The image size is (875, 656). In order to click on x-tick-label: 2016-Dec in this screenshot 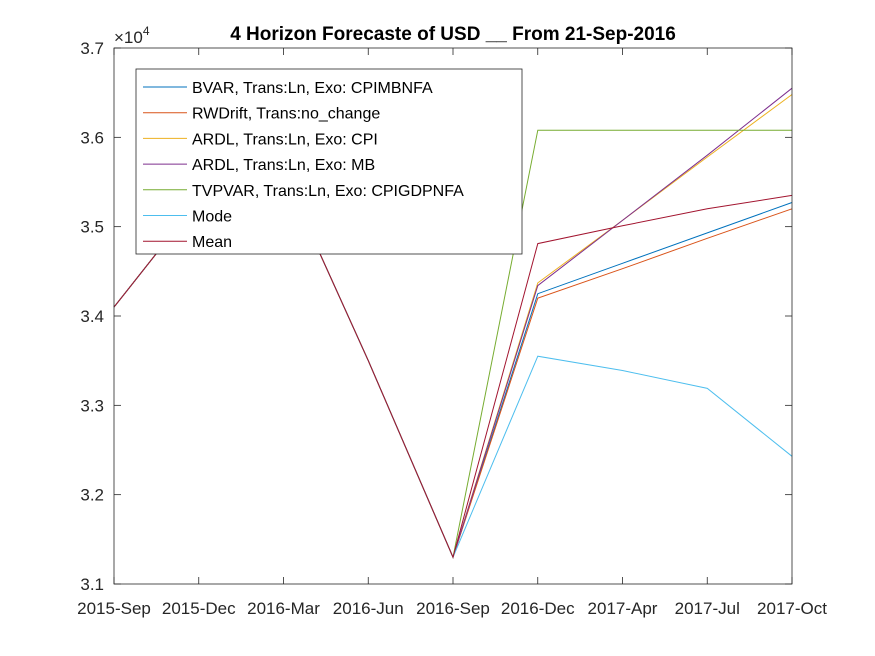, I will do `click(538, 608)`.